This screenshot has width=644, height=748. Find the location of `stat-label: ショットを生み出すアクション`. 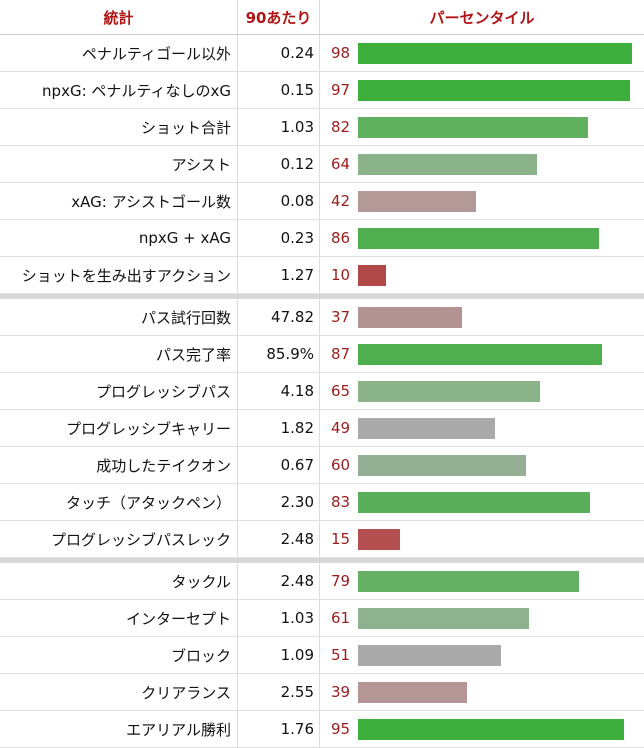

stat-label: ショットを生み出すアクション is located at coordinates (126, 275).